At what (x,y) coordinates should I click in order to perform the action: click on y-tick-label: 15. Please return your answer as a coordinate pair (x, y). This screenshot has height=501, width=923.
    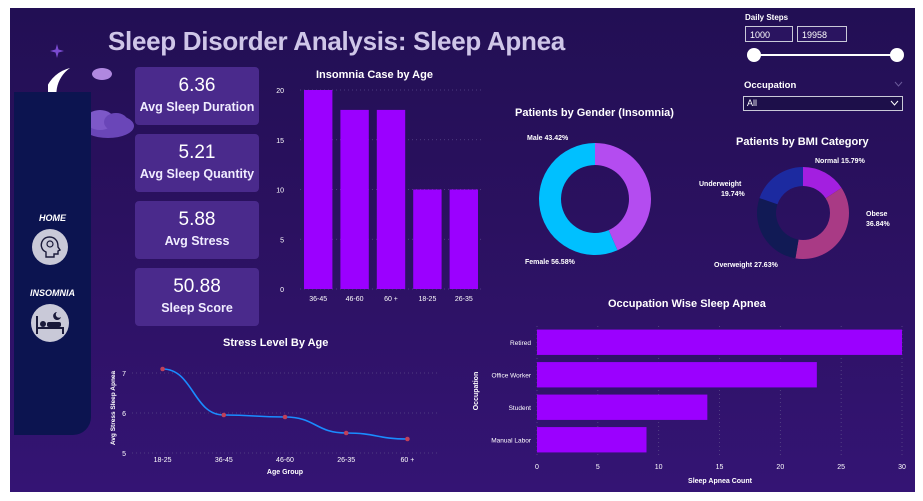
    Looking at the image, I should click on (280, 141).